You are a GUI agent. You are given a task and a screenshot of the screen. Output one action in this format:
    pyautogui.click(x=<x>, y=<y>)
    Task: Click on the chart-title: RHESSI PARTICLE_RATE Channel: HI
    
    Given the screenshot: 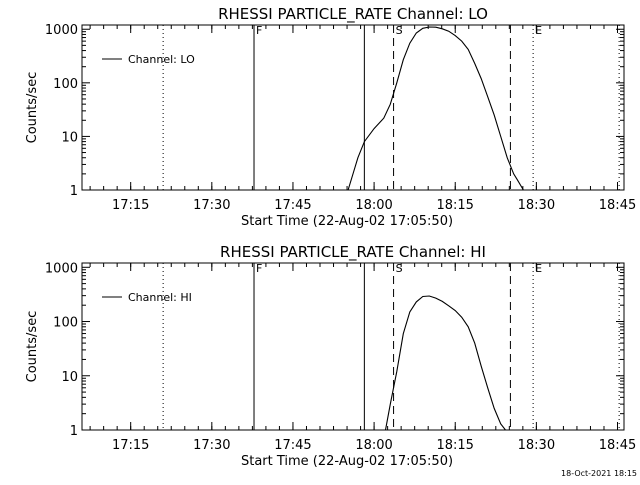 What is the action you would take?
    pyautogui.click(x=353, y=252)
    